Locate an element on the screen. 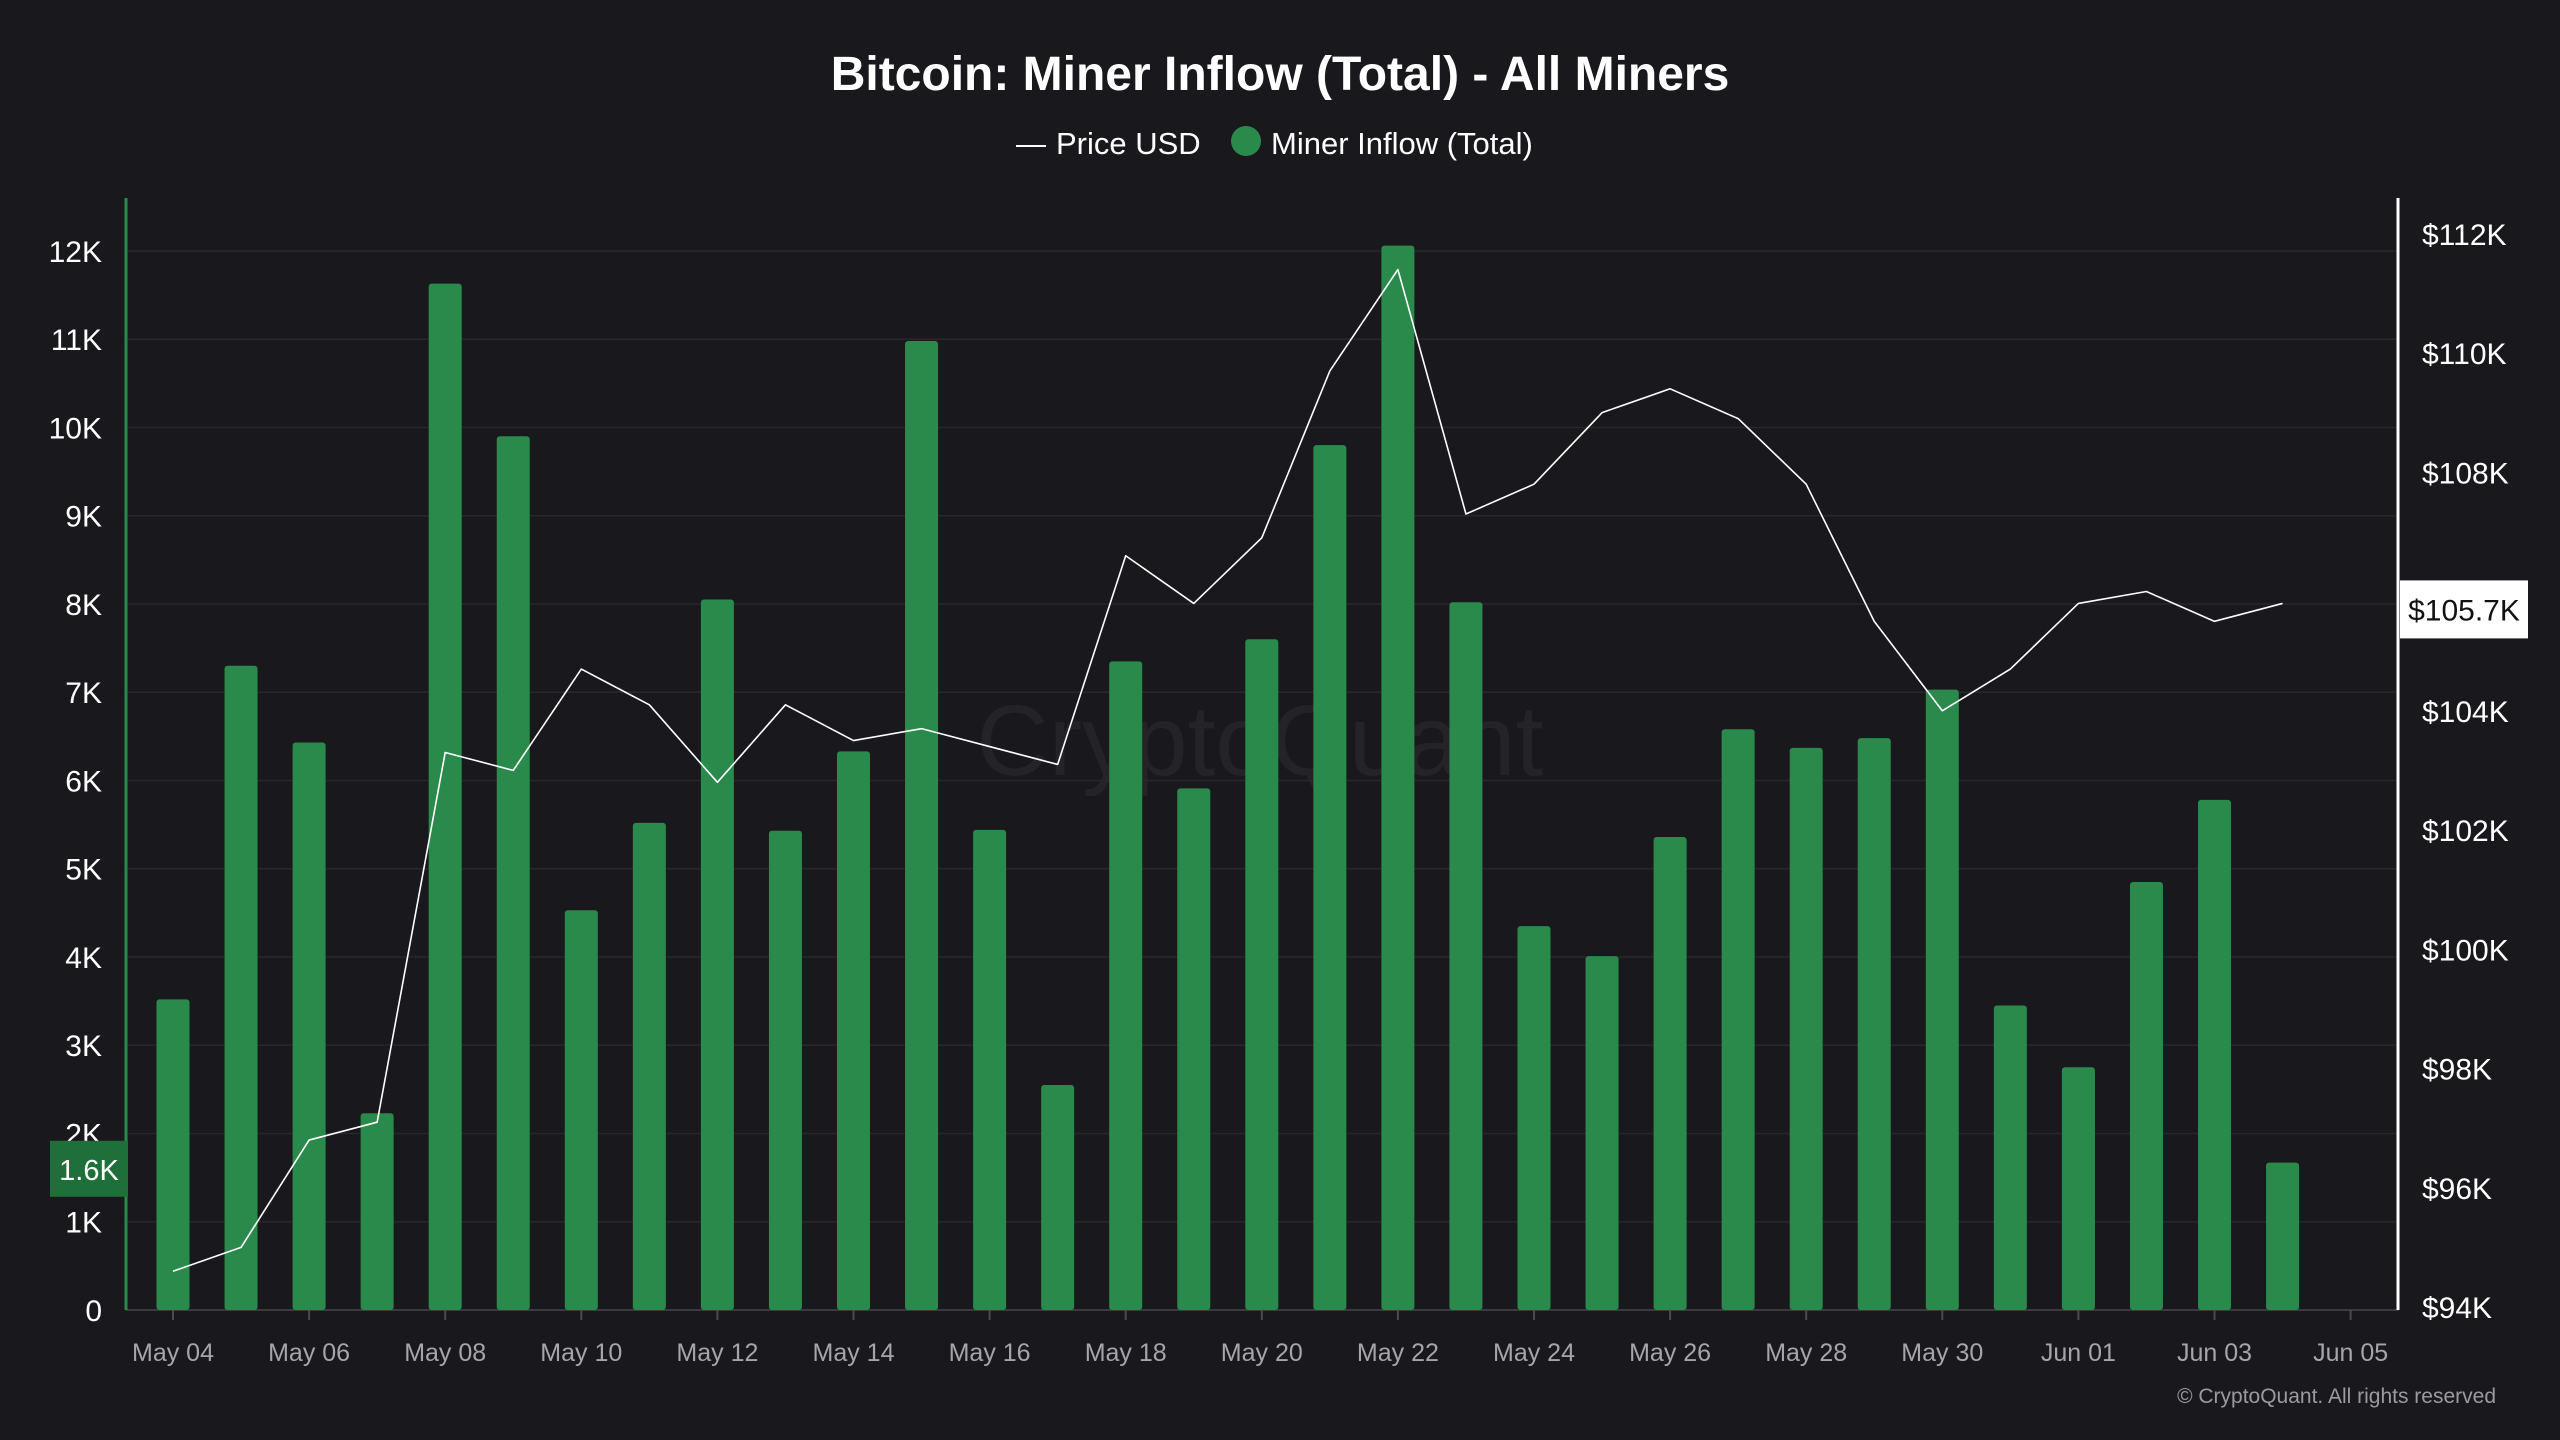 The width and height of the screenshot is (2560, 1440). right-tick-label: $98K is located at coordinates (2457, 1070).